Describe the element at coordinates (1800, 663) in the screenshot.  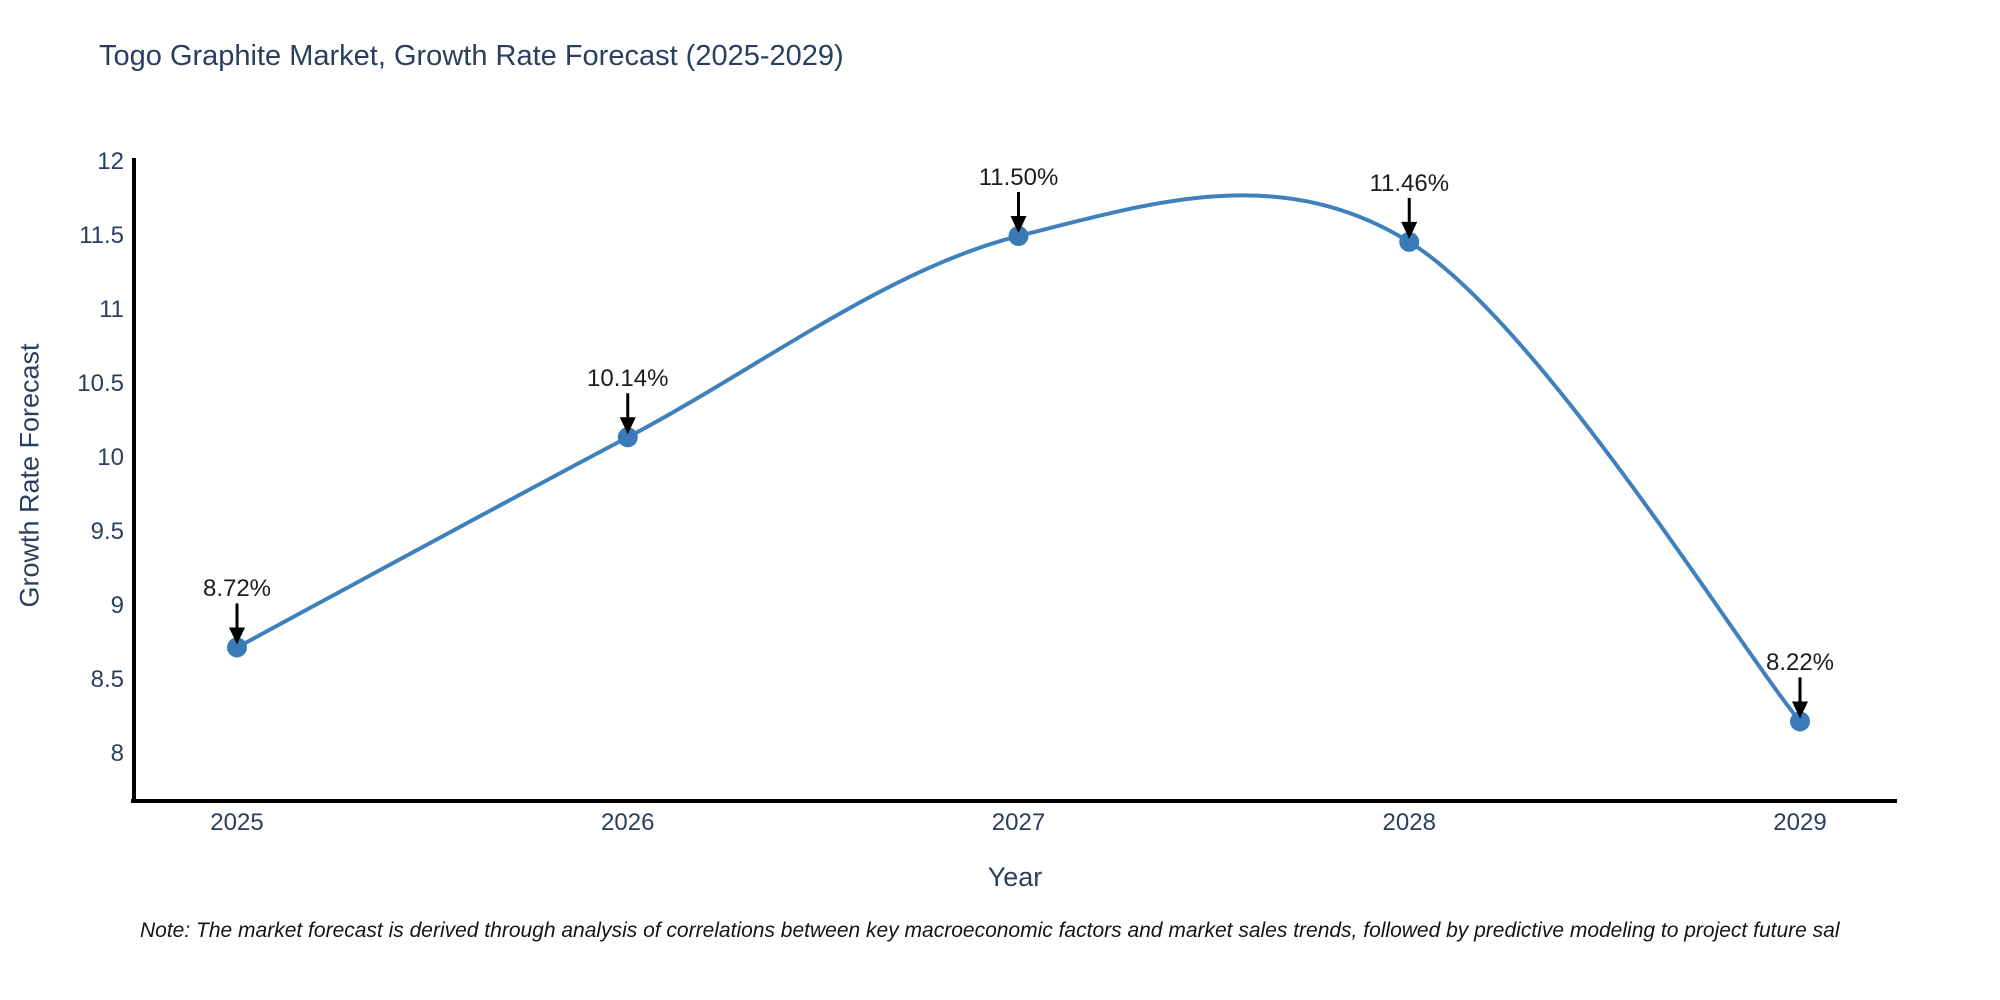
I see `data-point-value-label: 8.22%` at that location.